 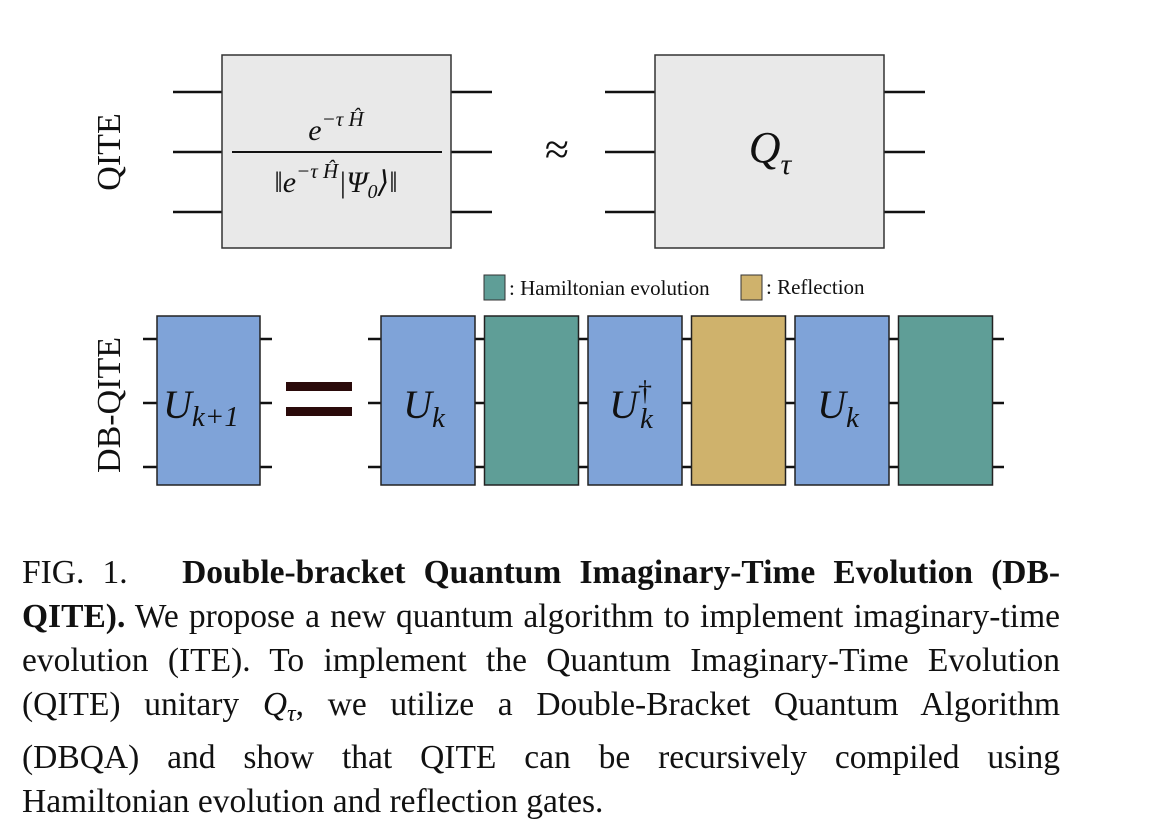 I want to click on q-tau-wires, so click(x=765, y=152).